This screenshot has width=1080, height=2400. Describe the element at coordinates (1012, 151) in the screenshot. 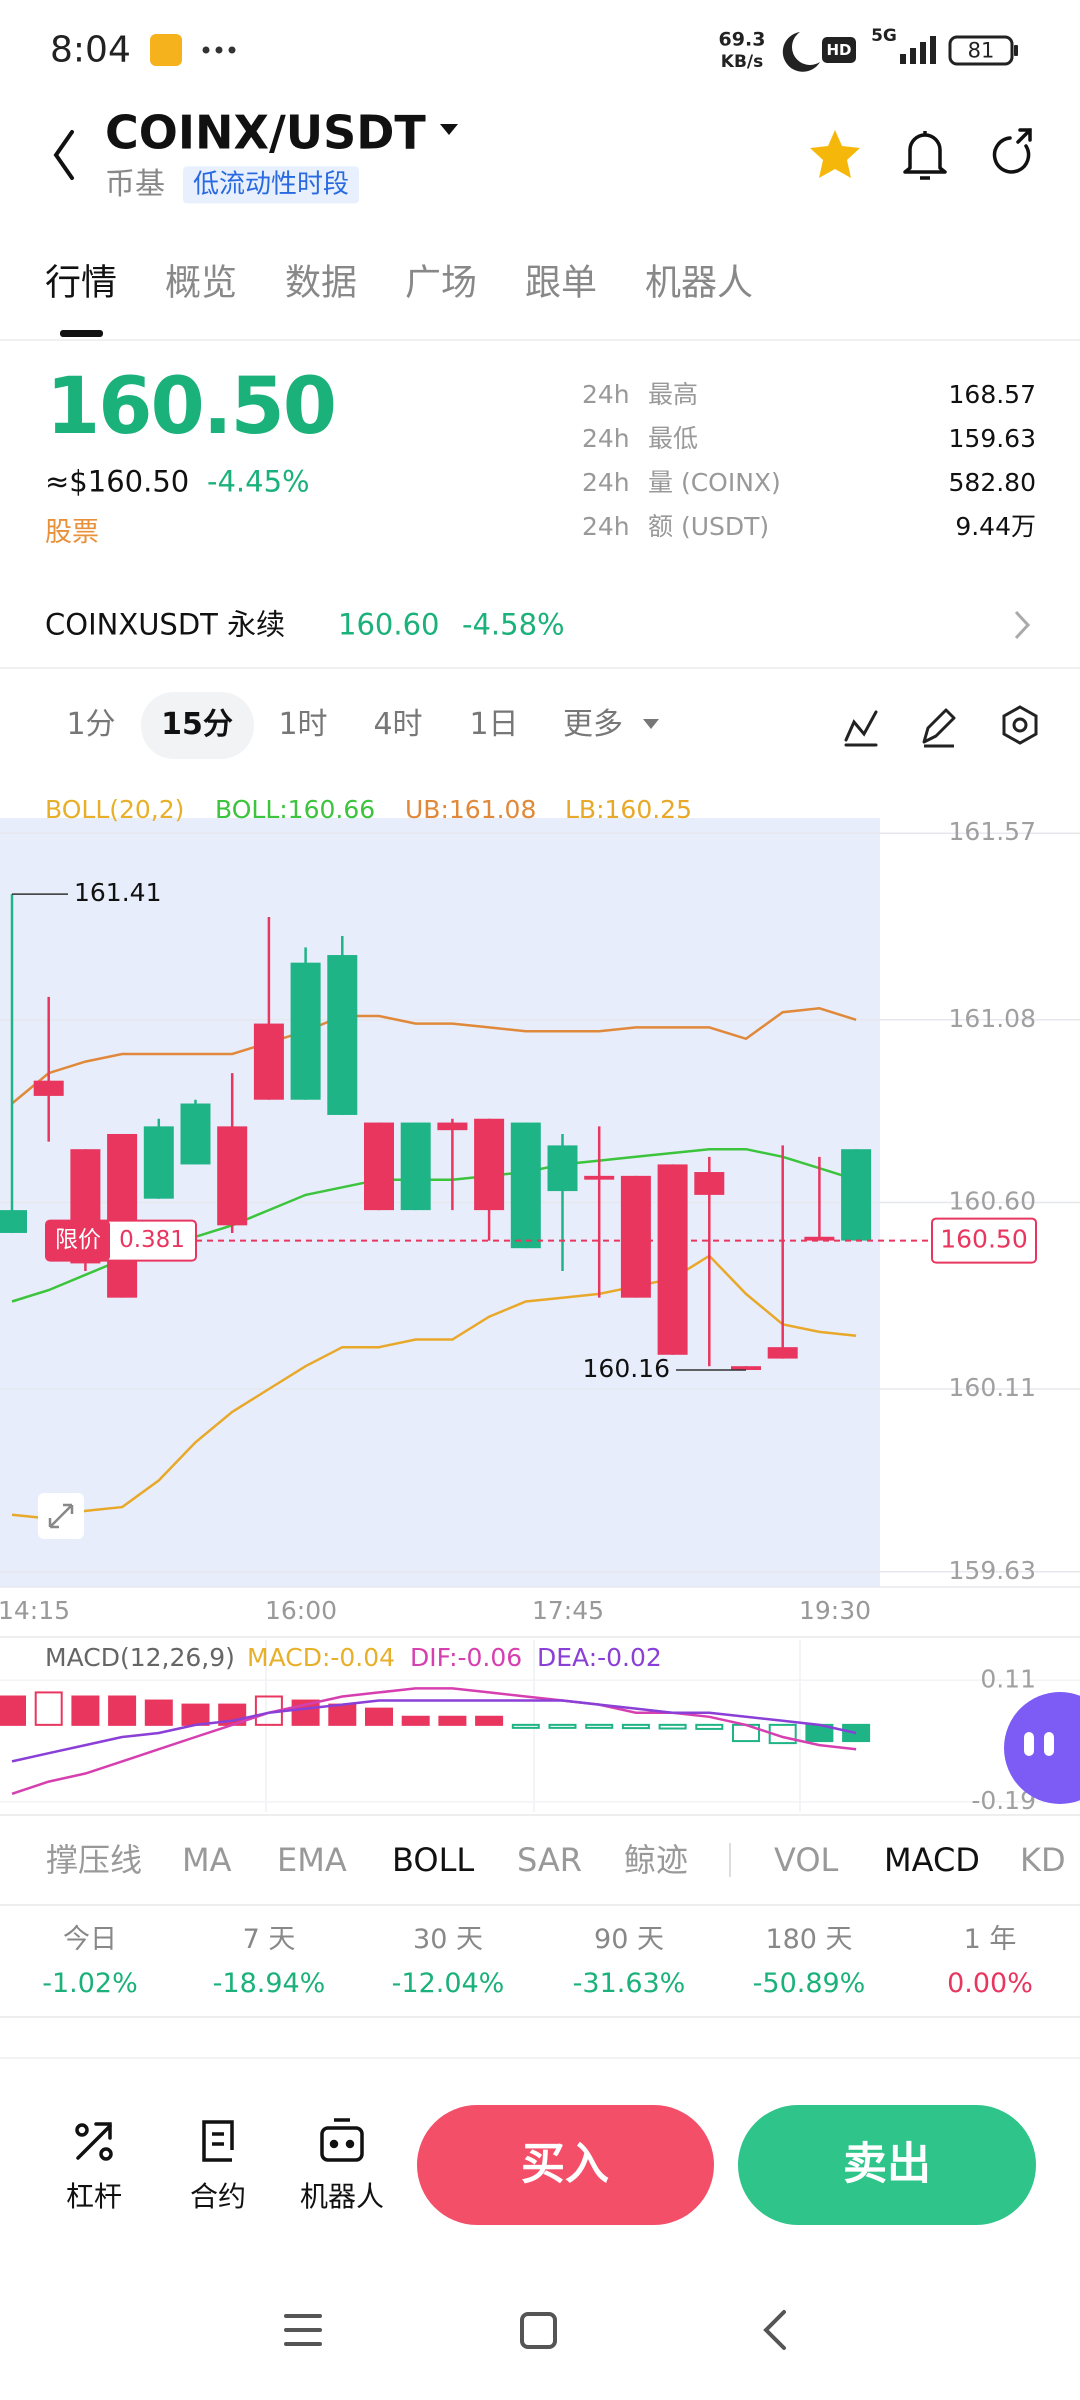

I see `share-button` at that location.